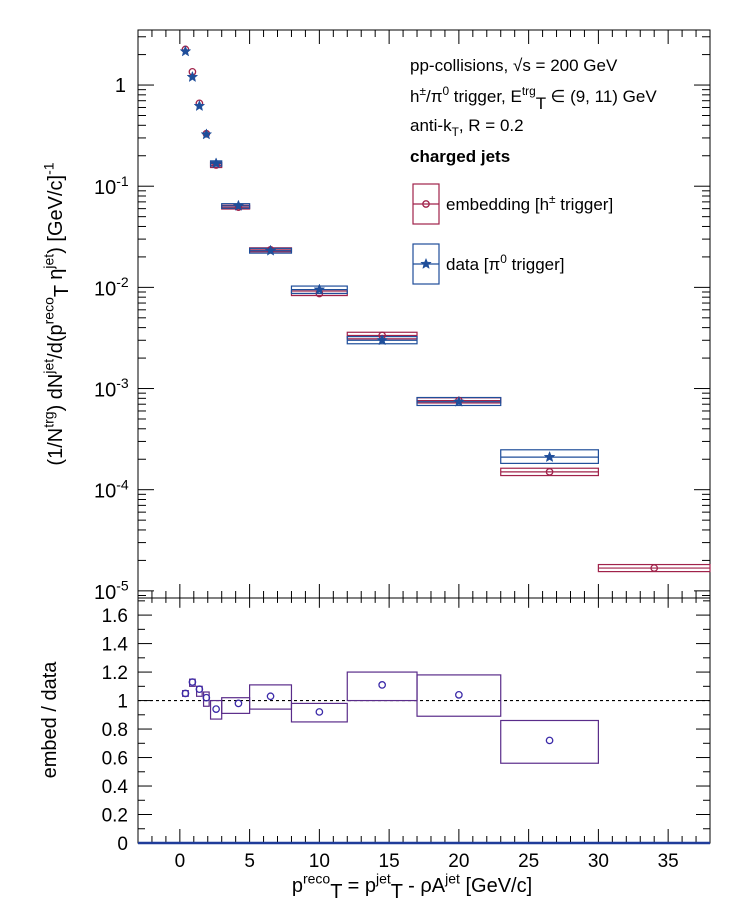 Image resolution: width=748 pixels, height=924 pixels. I want to click on legend-data-marker, so click(426, 263).